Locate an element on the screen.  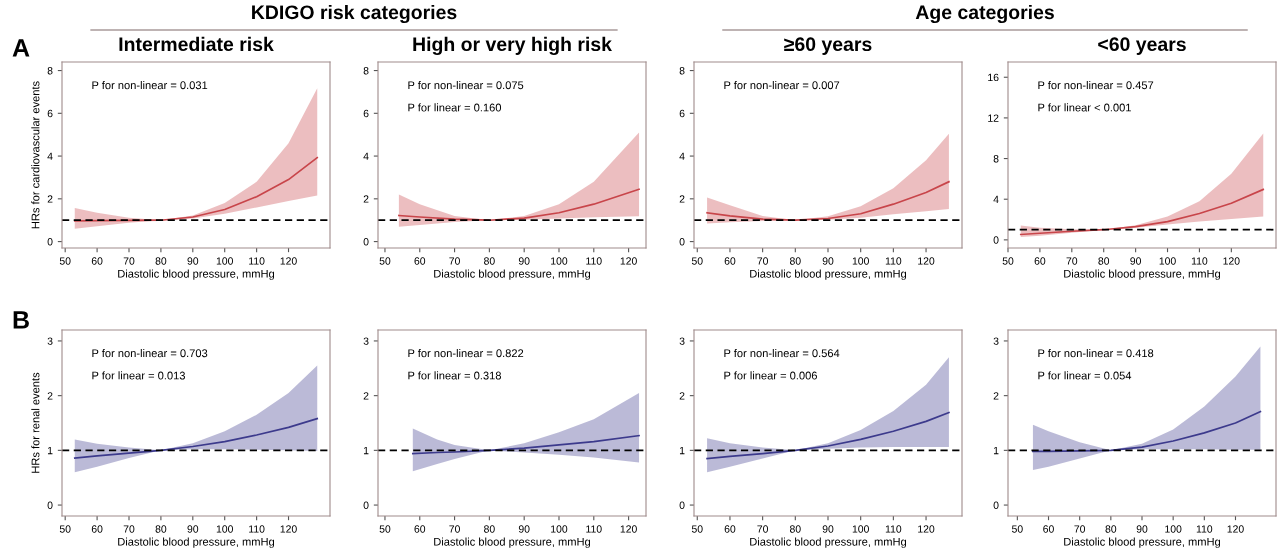
chart-subtitle: KDIGO risk categories is located at coordinates (354, 14).